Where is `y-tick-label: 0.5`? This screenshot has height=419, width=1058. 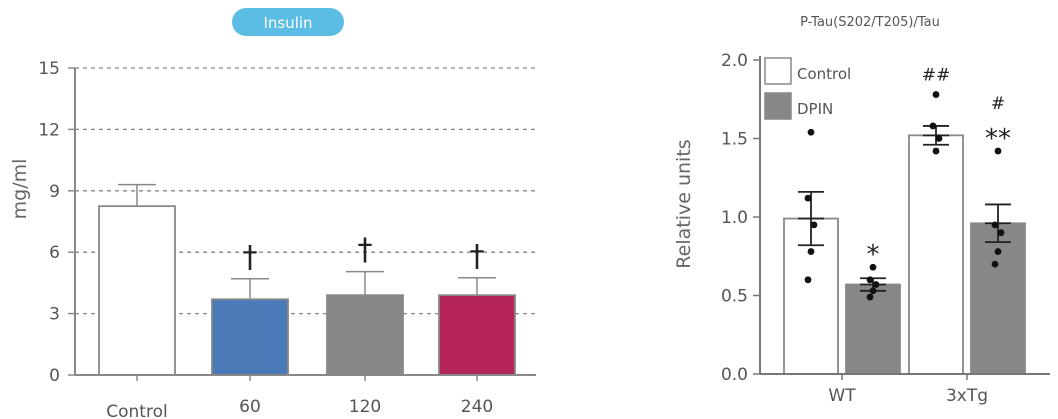
y-tick-label: 0.5 is located at coordinates (734, 297).